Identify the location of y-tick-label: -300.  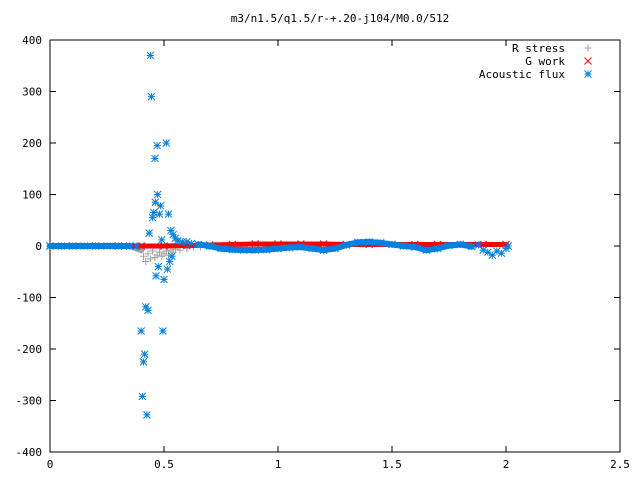
(29, 401).